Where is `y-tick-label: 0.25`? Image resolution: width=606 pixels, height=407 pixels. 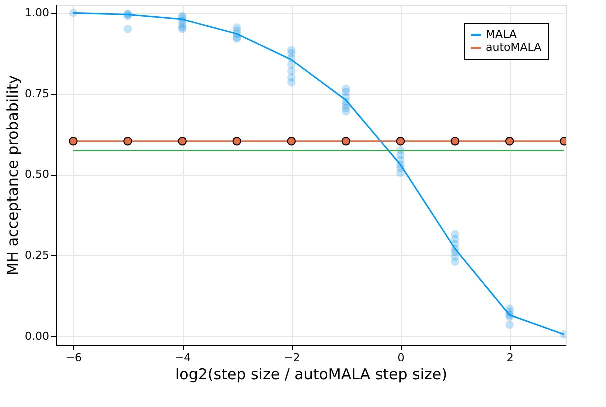
y-tick-label: 0.25 is located at coordinates (37, 255).